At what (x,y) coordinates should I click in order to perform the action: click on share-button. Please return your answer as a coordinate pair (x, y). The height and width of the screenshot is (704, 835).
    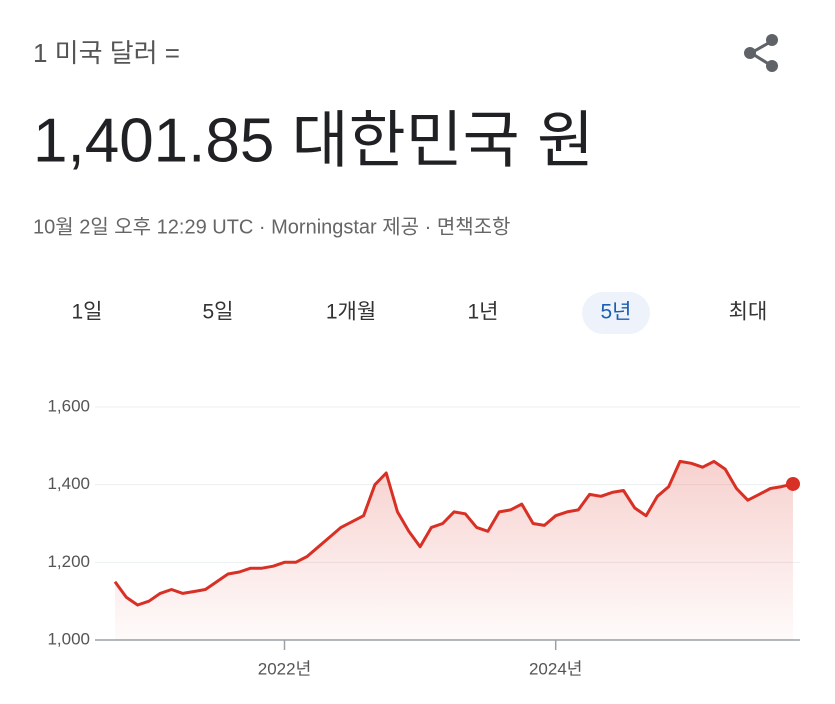
    Looking at the image, I should click on (761, 53).